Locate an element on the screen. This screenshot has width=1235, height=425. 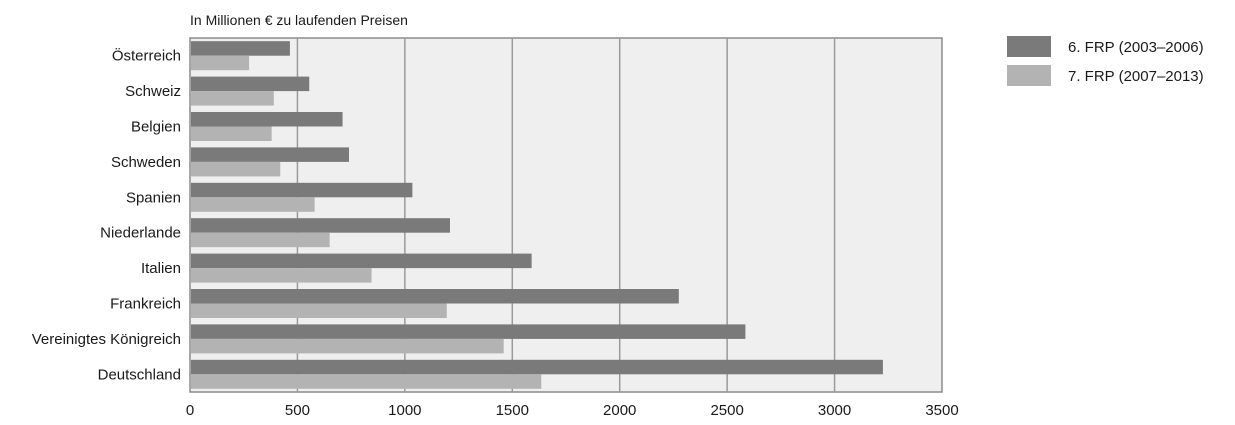
category-label: Belgien is located at coordinates (156, 127).